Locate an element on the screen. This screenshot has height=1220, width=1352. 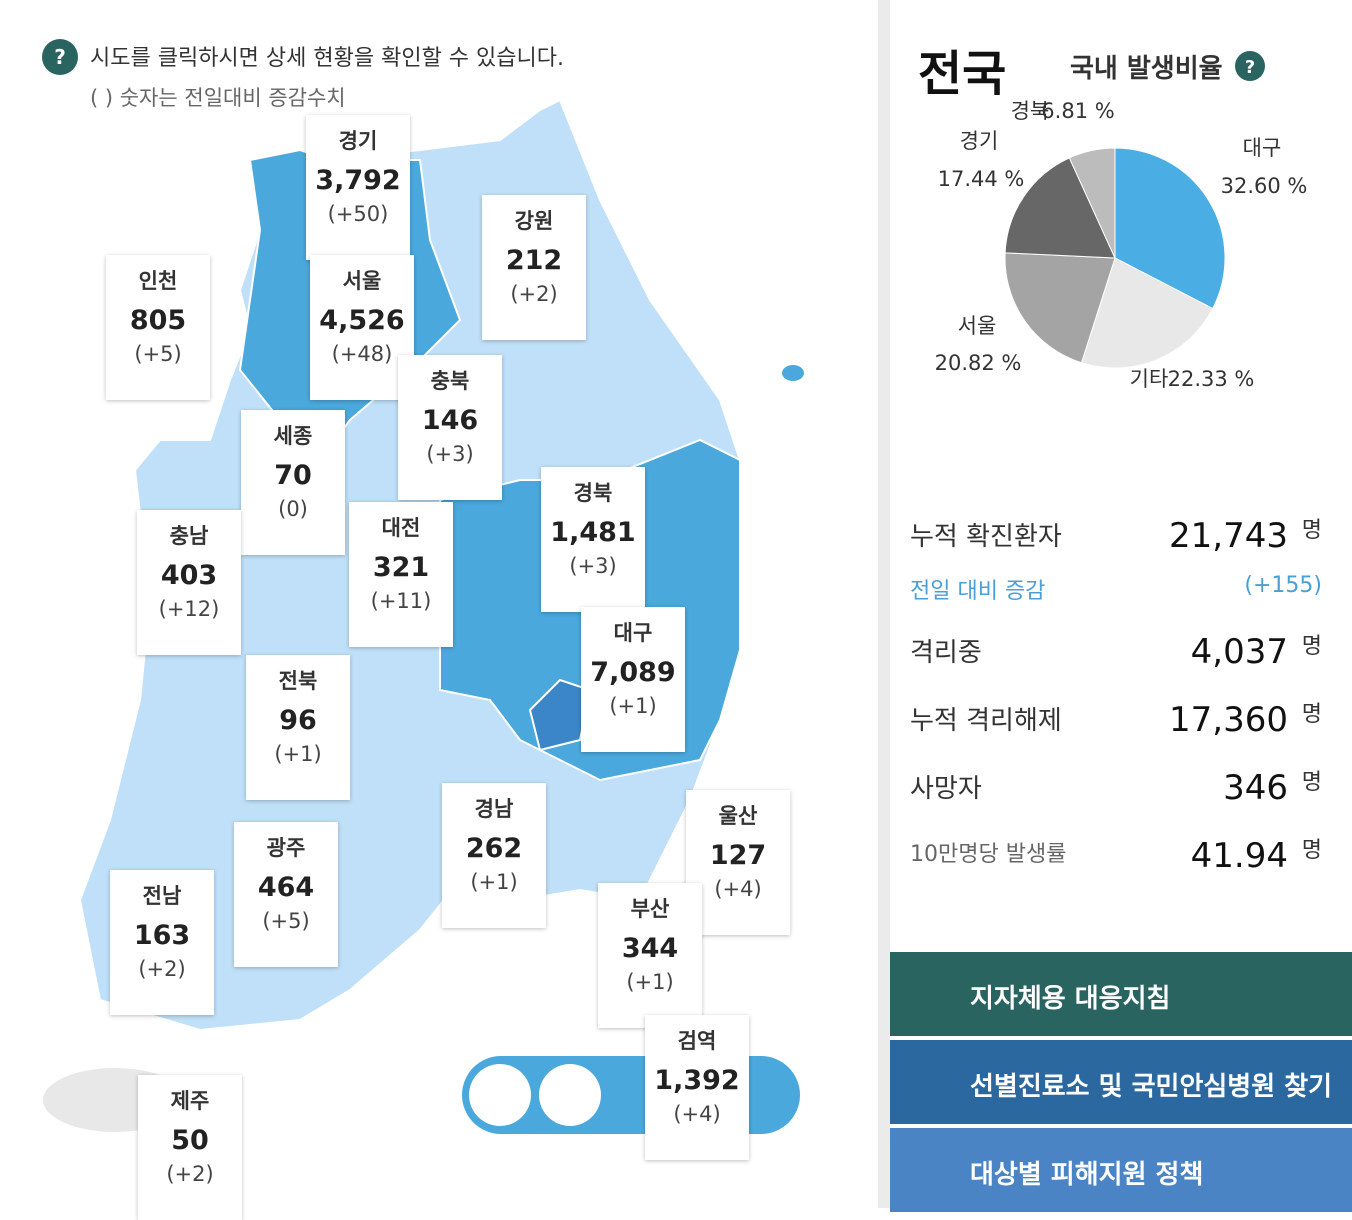
region-box: 대전 321 (+11) is located at coordinates (401, 574).